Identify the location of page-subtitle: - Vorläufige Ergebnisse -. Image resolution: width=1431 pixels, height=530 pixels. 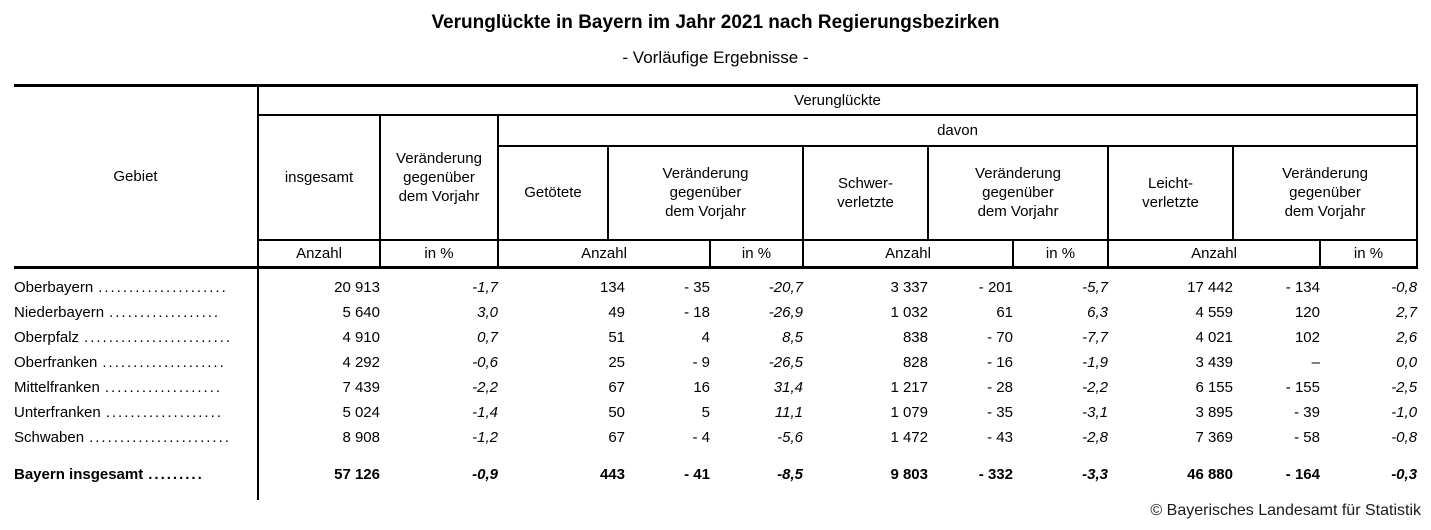
(715, 57).